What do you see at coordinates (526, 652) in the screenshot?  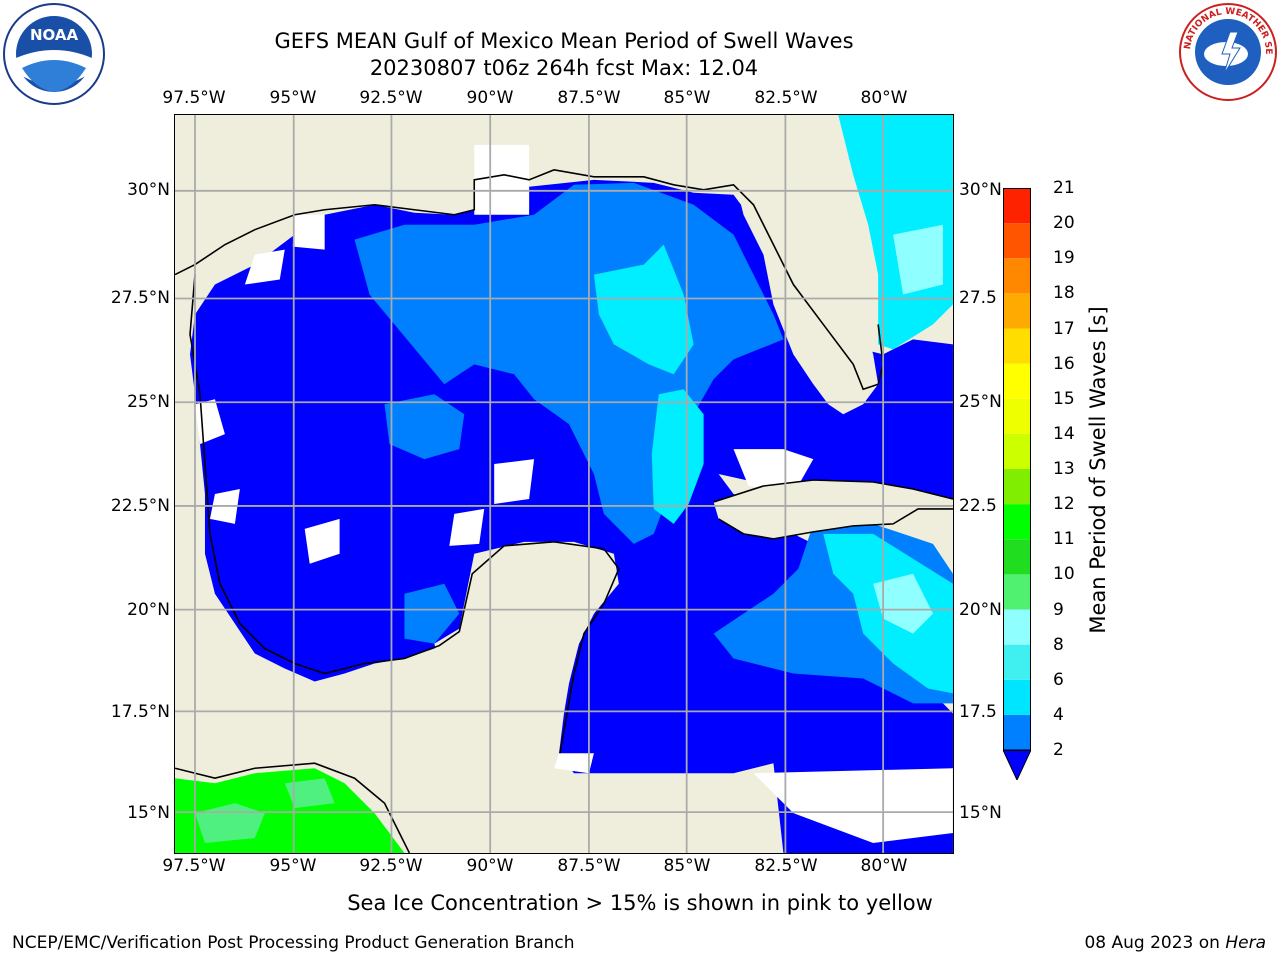 I see `yucatan-land` at bounding box center [526, 652].